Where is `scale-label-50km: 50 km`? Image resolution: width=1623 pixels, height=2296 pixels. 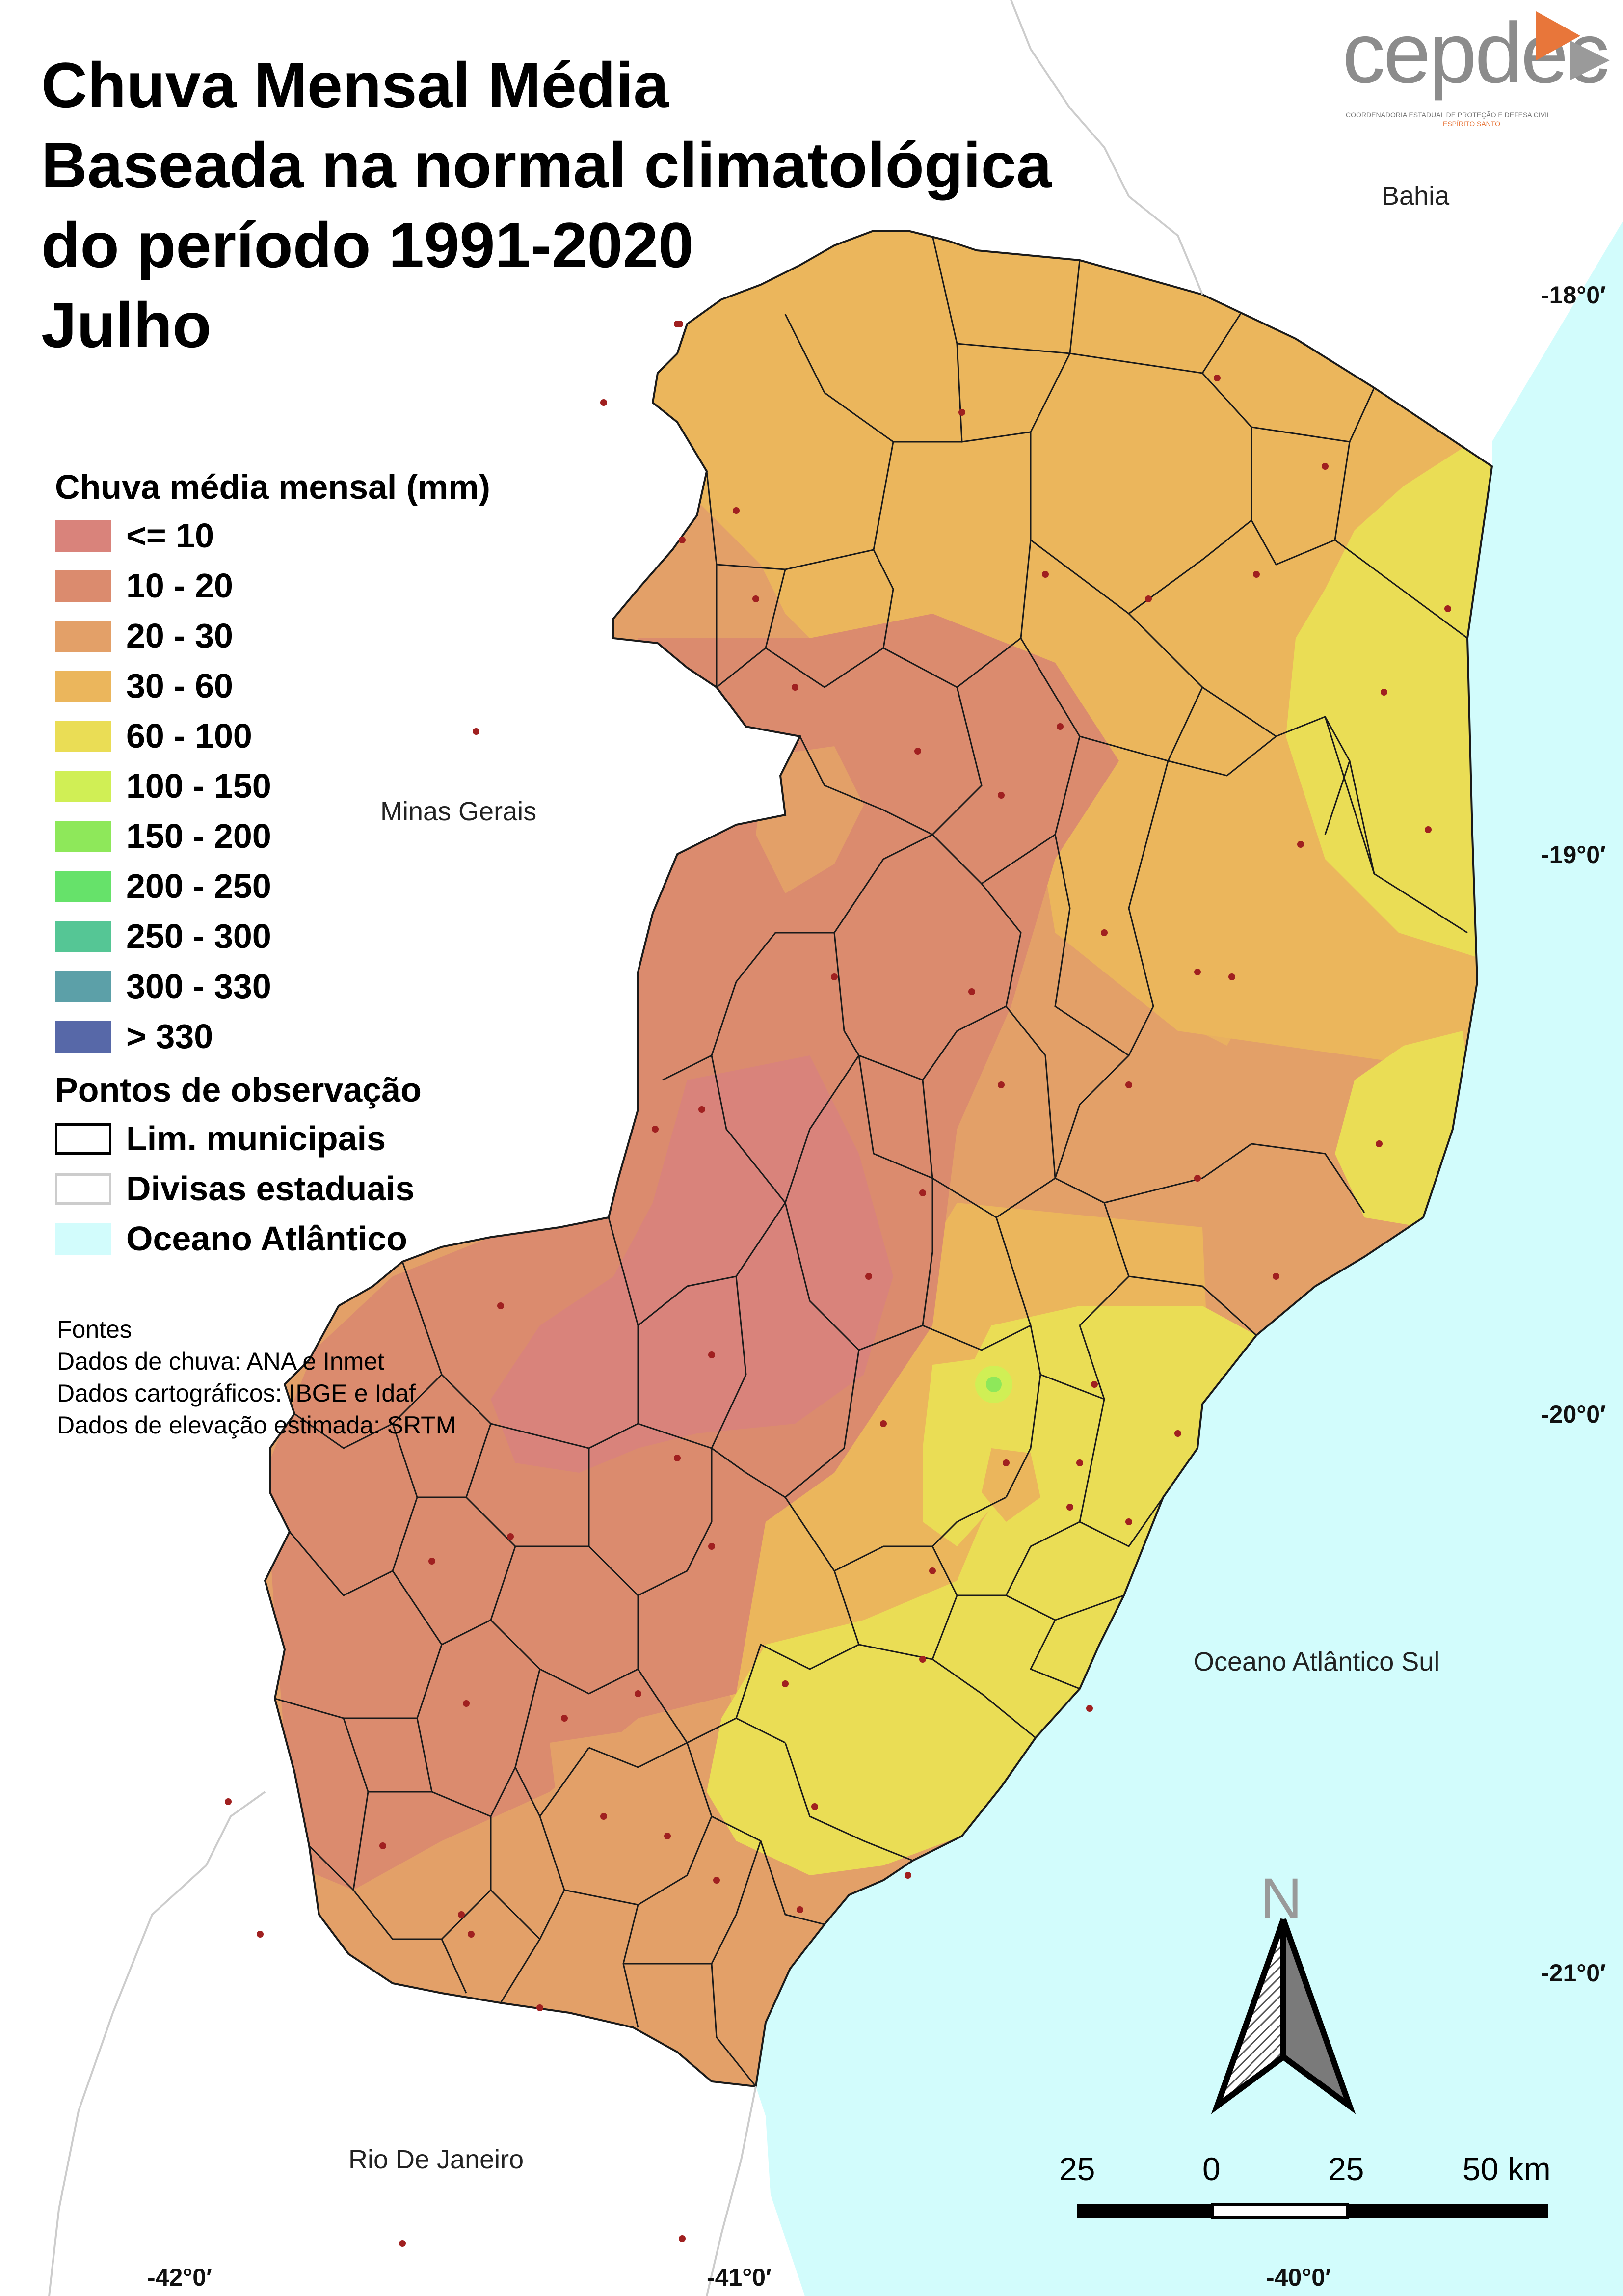
scale-label-50km: 50 km is located at coordinates (1507, 2169).